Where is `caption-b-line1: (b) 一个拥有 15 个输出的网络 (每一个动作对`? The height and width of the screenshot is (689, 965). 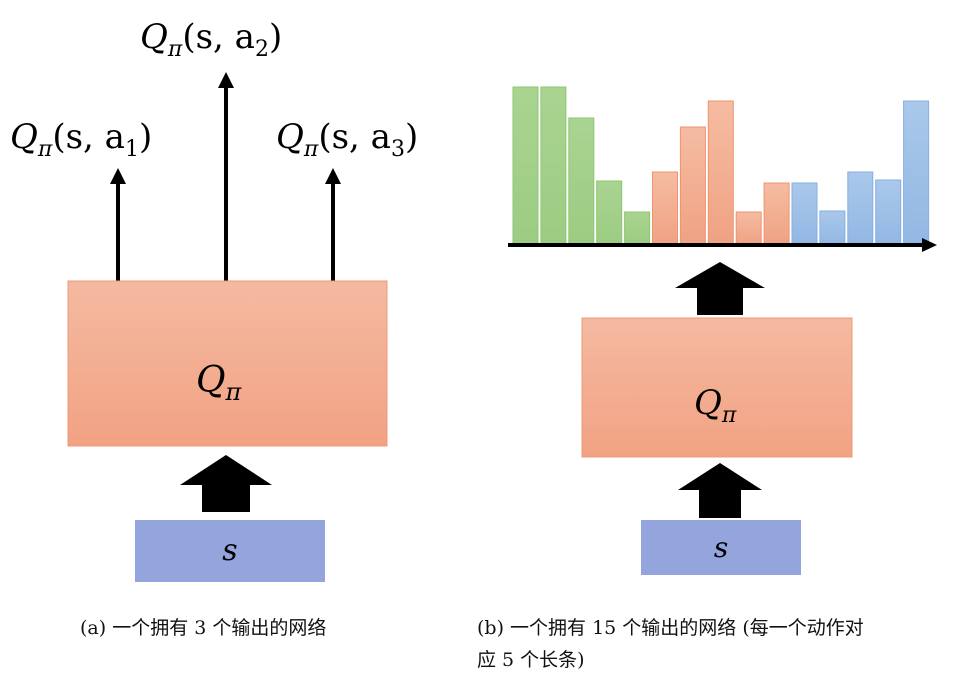
caption-b-line1: (b) 一个拥有 15 个输出的网络 (每一个动作对 is located at coordinates (670, 628).